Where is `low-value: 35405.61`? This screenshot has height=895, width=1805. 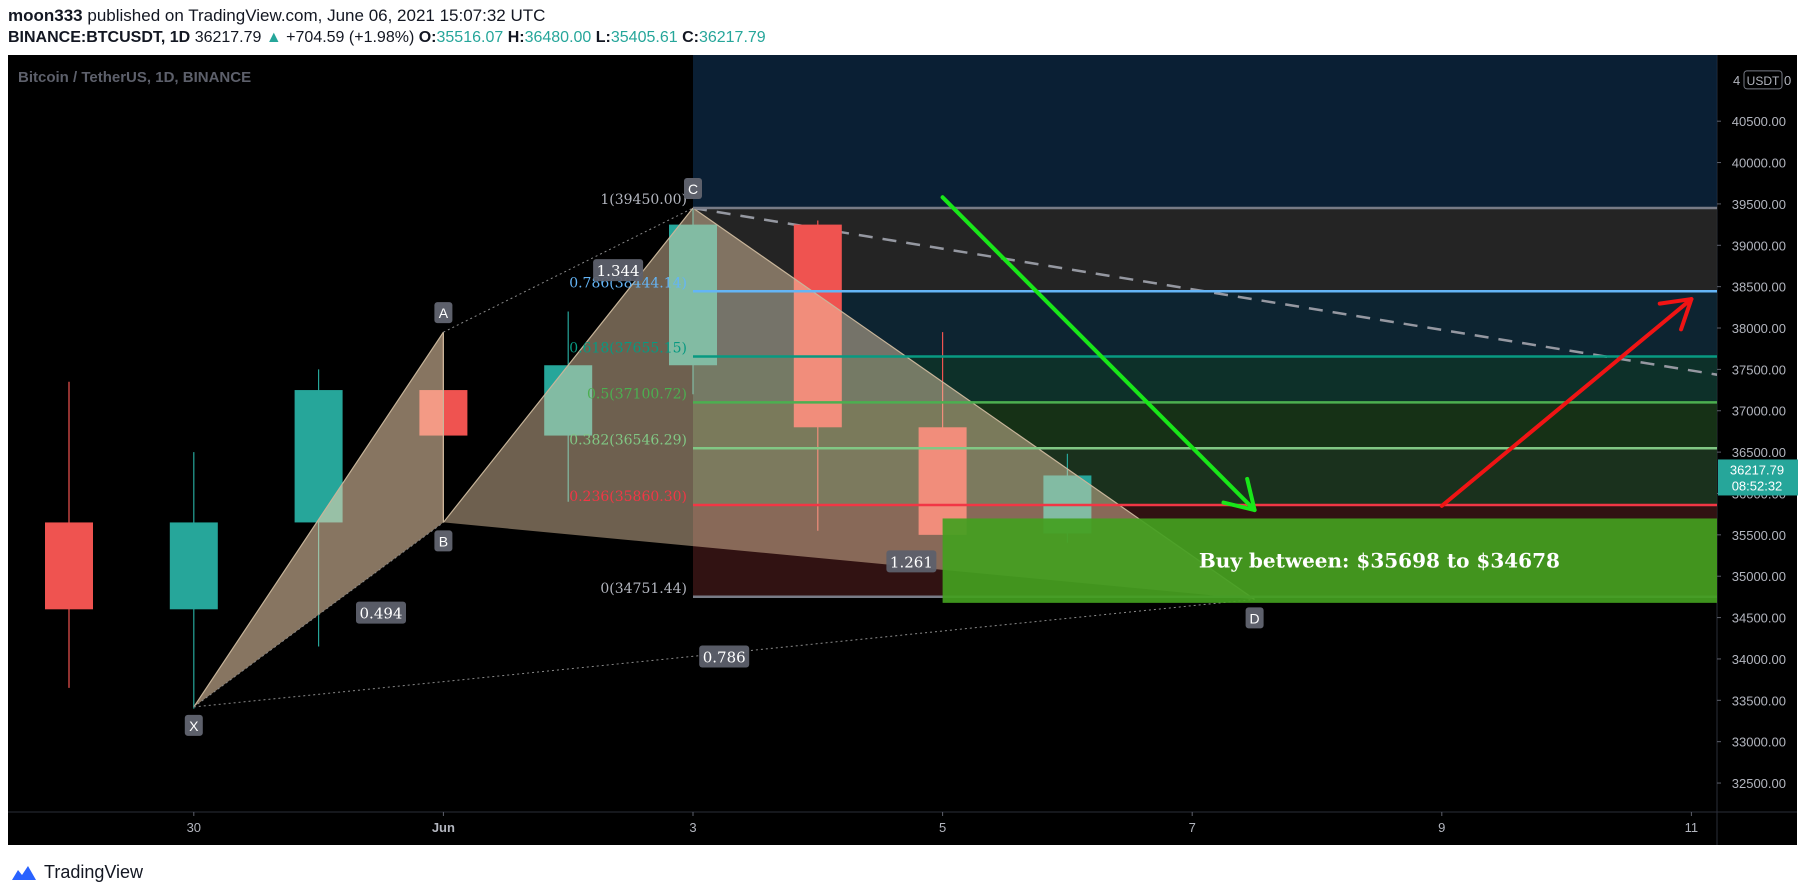 low-value: 35405.61 is located at coordinates (644, 37).